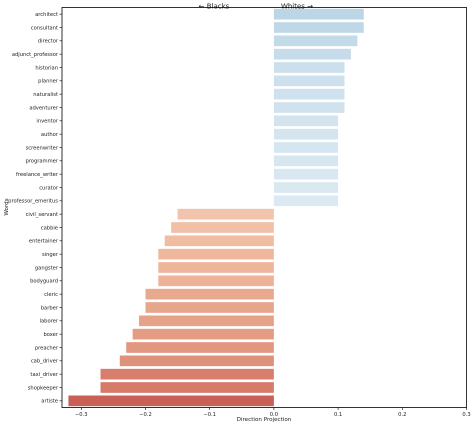 The width and height of the screenshot is (474, 425). What do you see at coordinates (206, 321) in the screenshot?
I see `bar-laborer` at bounding box center [206, 321].